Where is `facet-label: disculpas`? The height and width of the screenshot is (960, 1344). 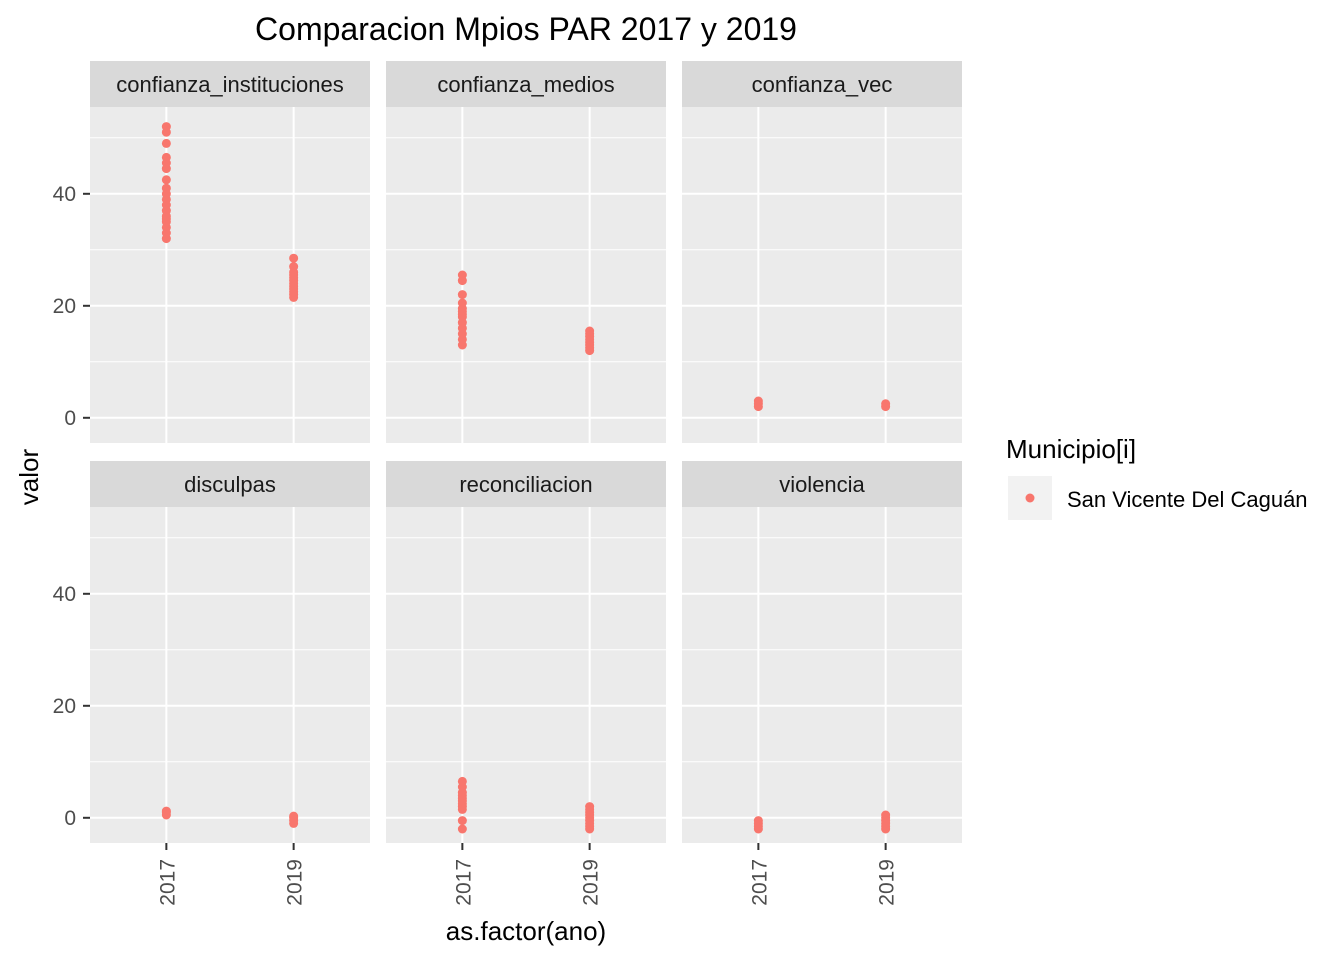
facet-label: disculpas is located at coordinates (230, 484).